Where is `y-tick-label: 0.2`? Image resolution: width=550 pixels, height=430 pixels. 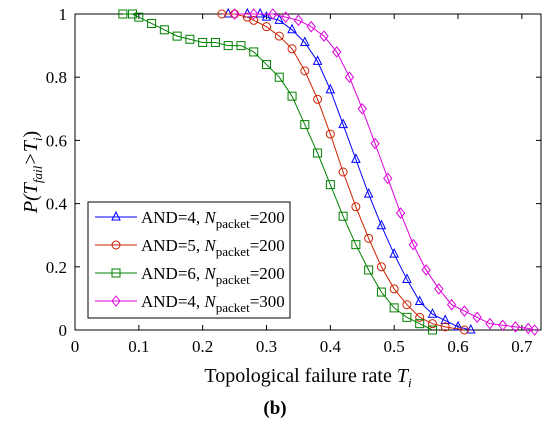
y-tick-label: 0.2 is located at coordinates (56, 267).